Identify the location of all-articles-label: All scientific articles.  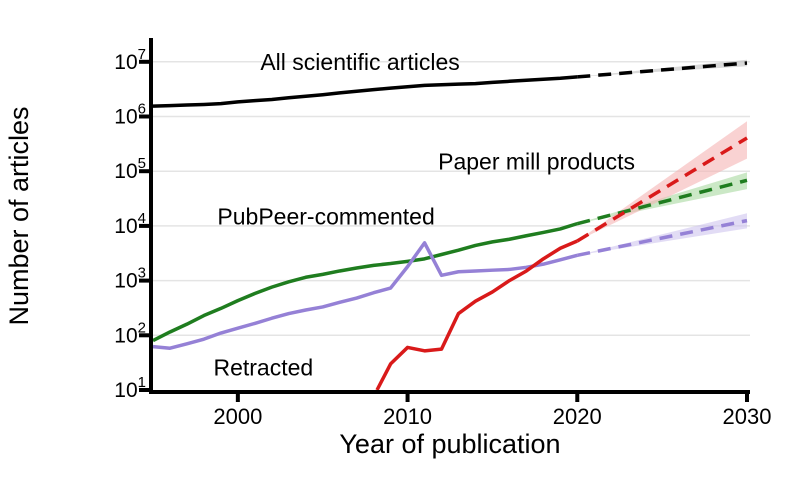
(359, 62).